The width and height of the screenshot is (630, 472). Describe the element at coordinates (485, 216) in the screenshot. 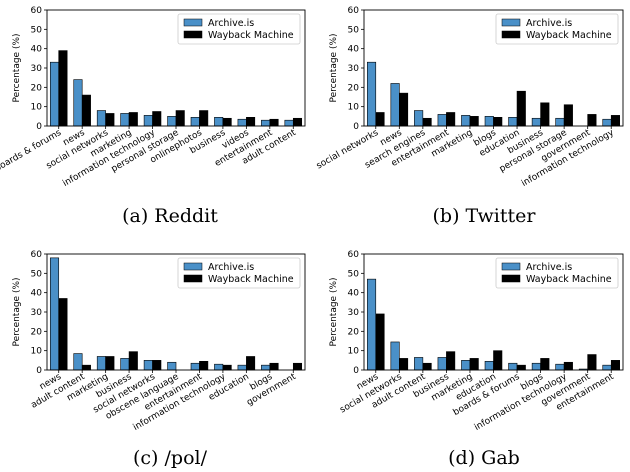

I see `caption-twitter: (b) Twitter` at that location.